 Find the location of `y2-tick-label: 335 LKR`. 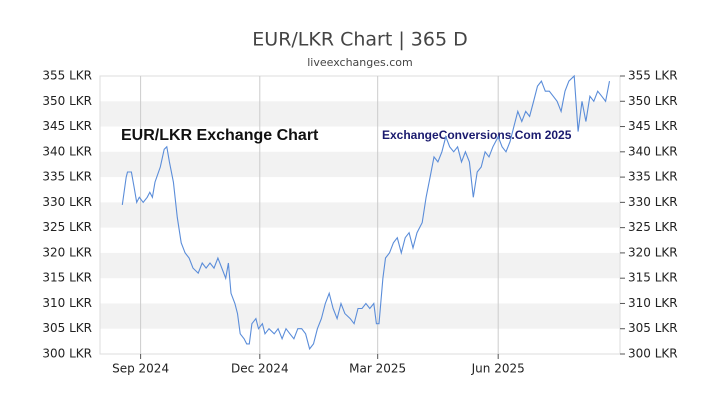

y2-tick-label: 335 LKR is located at coordinates (653, 177).